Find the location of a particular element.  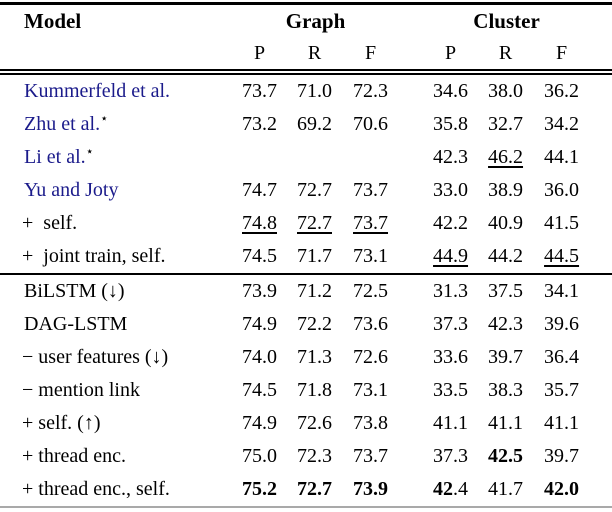

metric-value: 39.6 is located at coordinates (562, 324).